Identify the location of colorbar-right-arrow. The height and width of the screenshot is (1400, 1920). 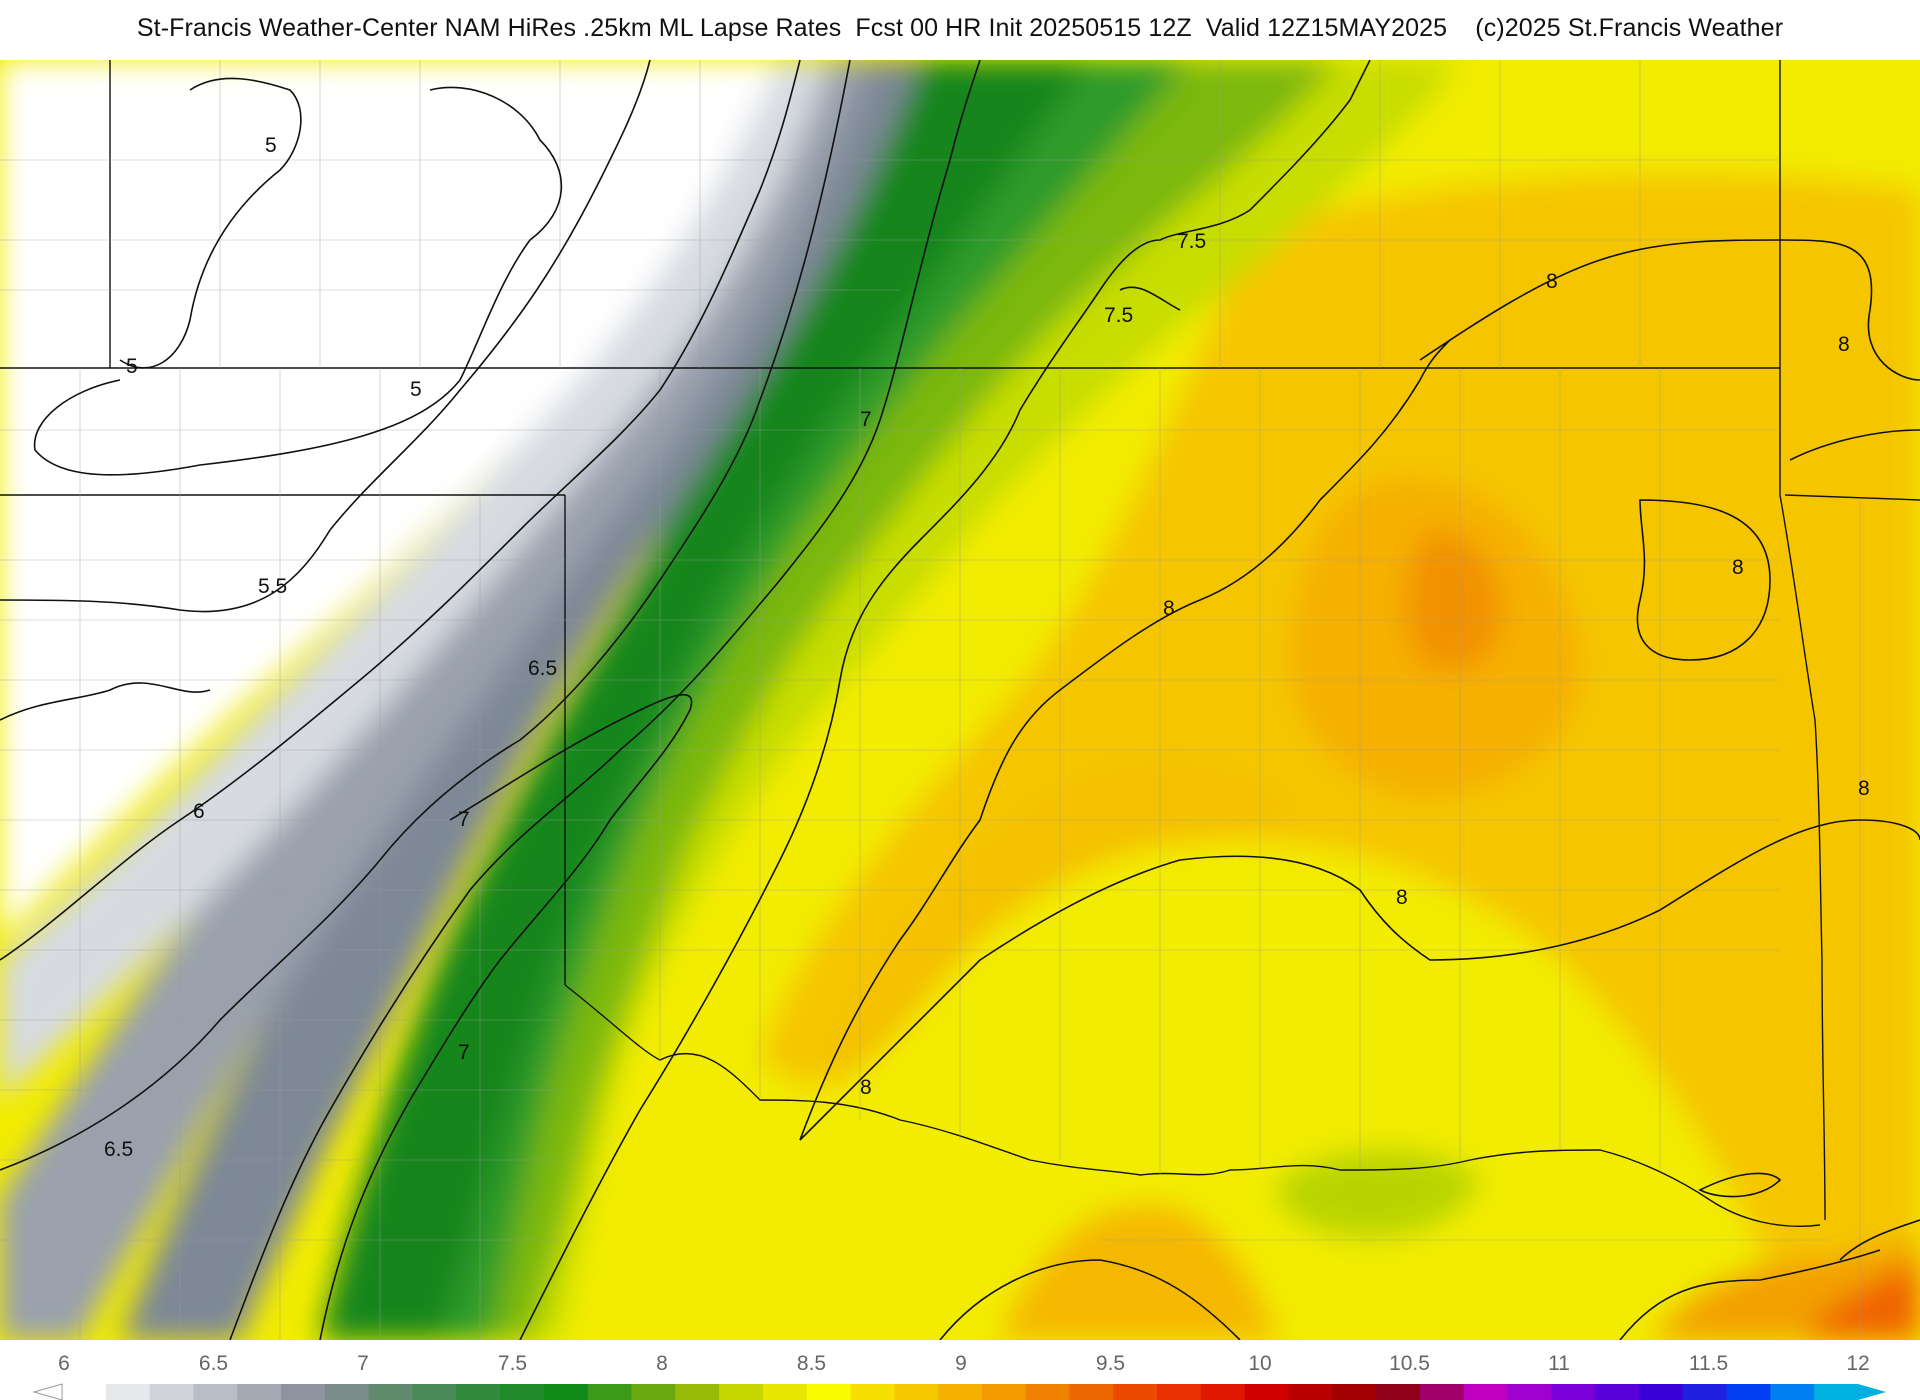
(1872, 1392).